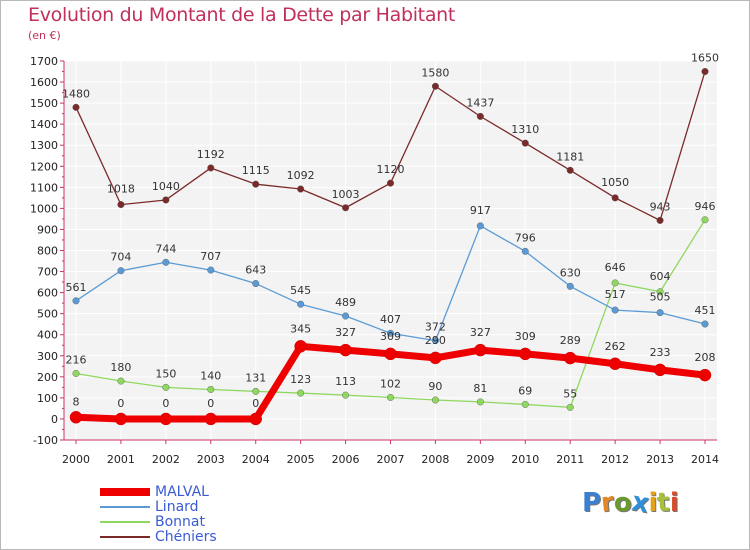  I want to click on unit-label: (en €), so click(44, 35).